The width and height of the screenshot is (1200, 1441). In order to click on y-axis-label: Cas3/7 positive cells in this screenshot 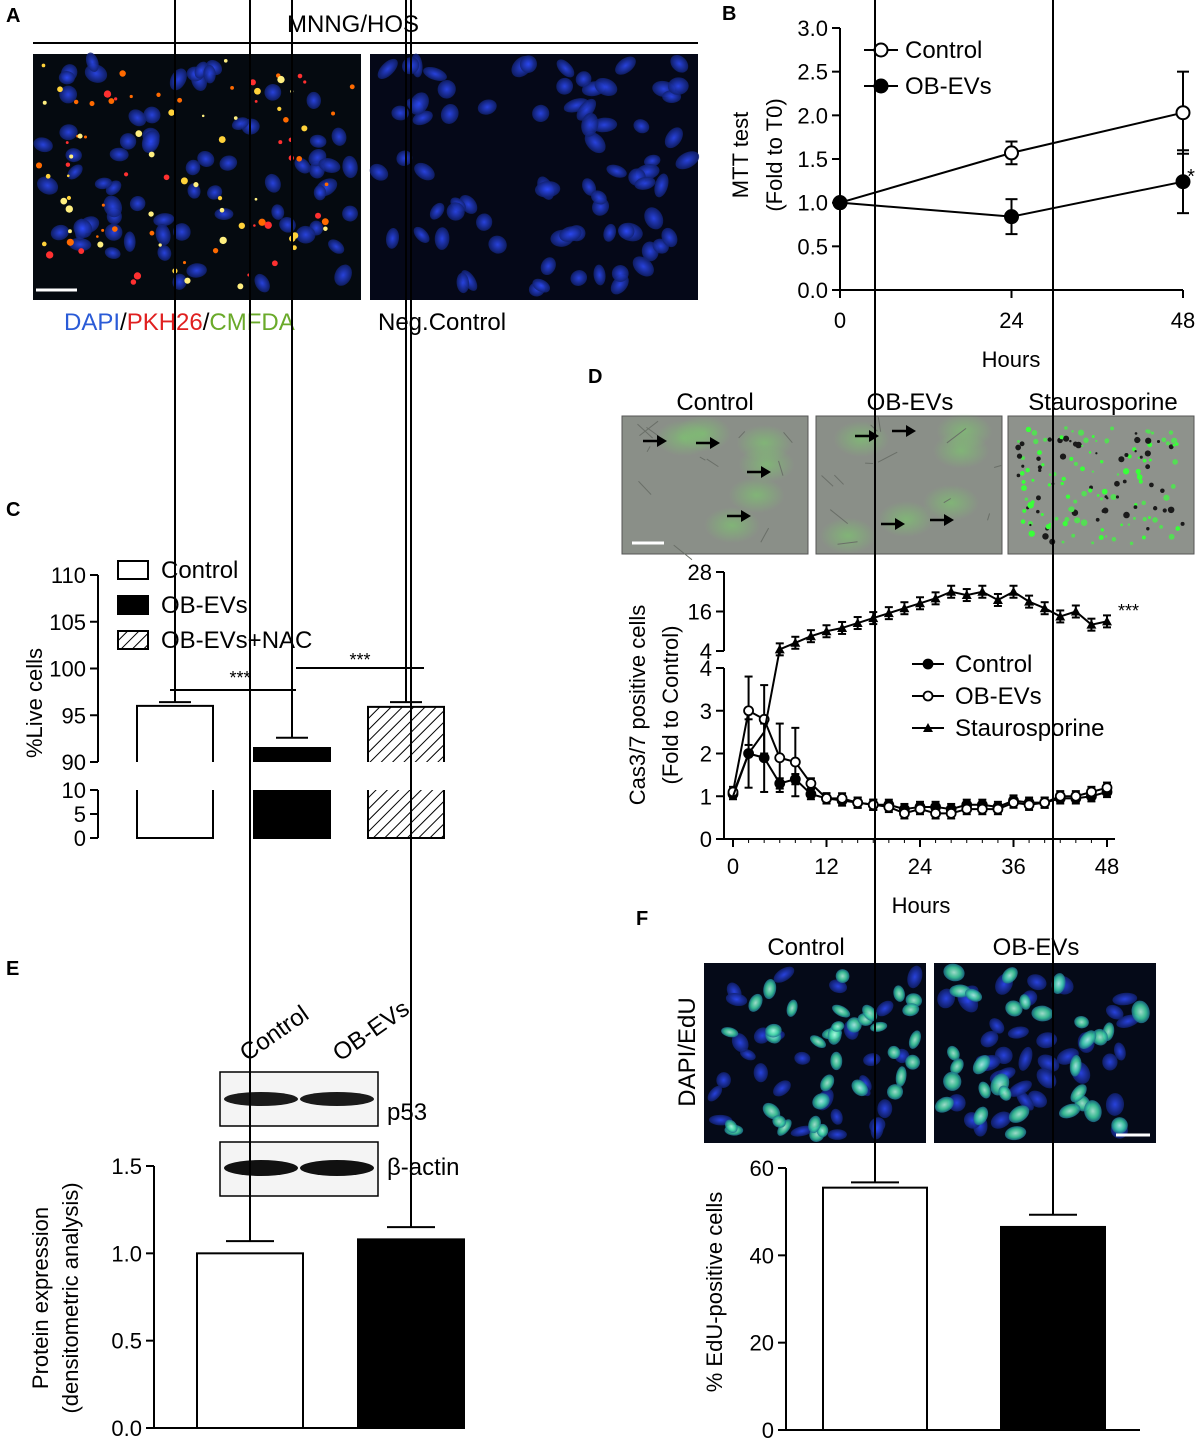, I will do `click(637, 705)`.